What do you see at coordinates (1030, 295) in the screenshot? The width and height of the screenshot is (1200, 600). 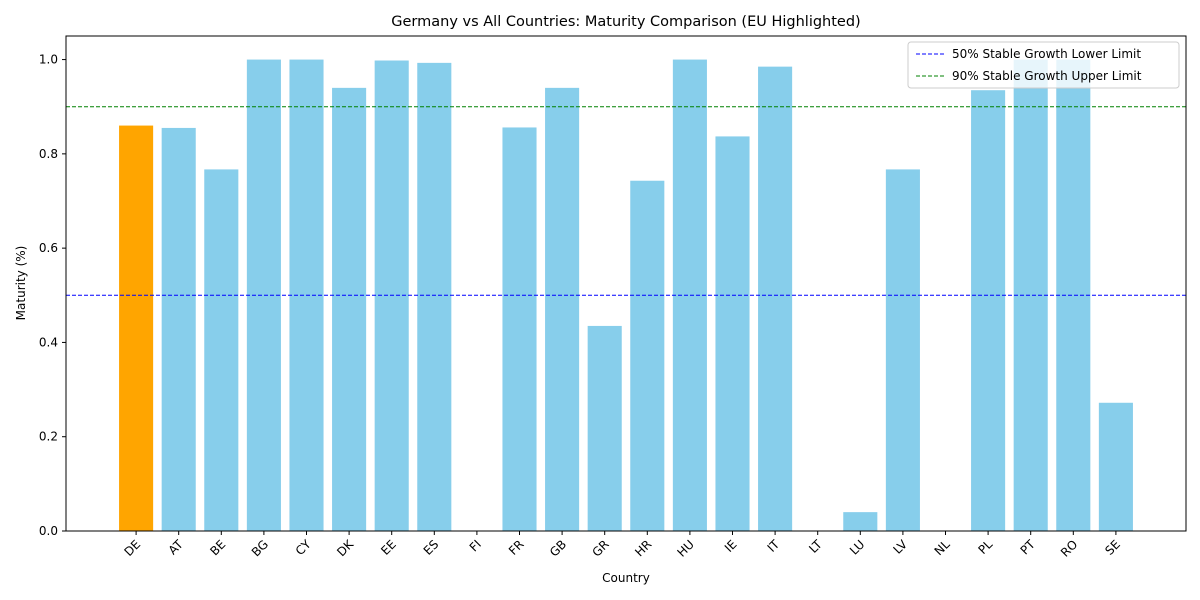 I see `bar-pt` at bounding box center [1030, 295].